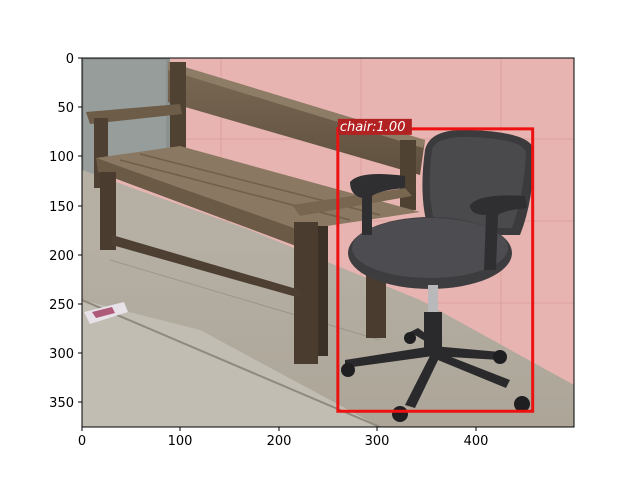  What do you see at coordinates (61, 354) in the screenshot?
I see `y-tick-label: 300` at bounding box center [61, 354].